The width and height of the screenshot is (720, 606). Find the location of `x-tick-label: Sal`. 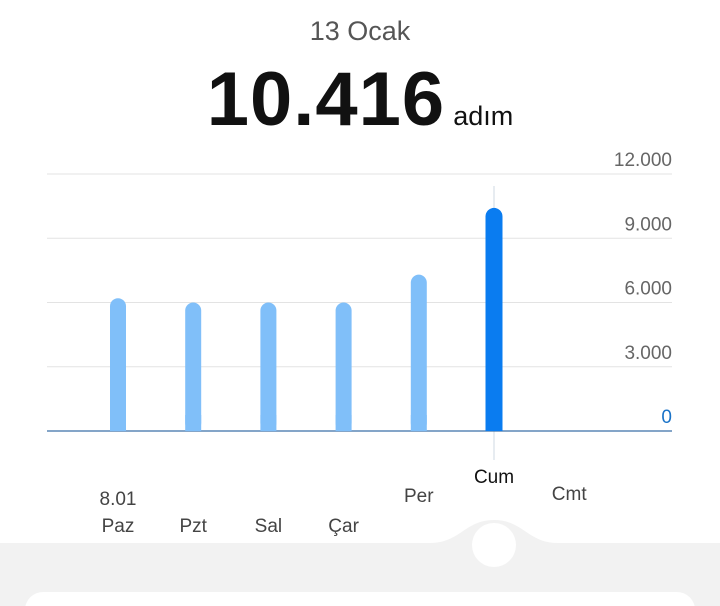

x-tick-label: Sal is located at coordinates (268, 526).